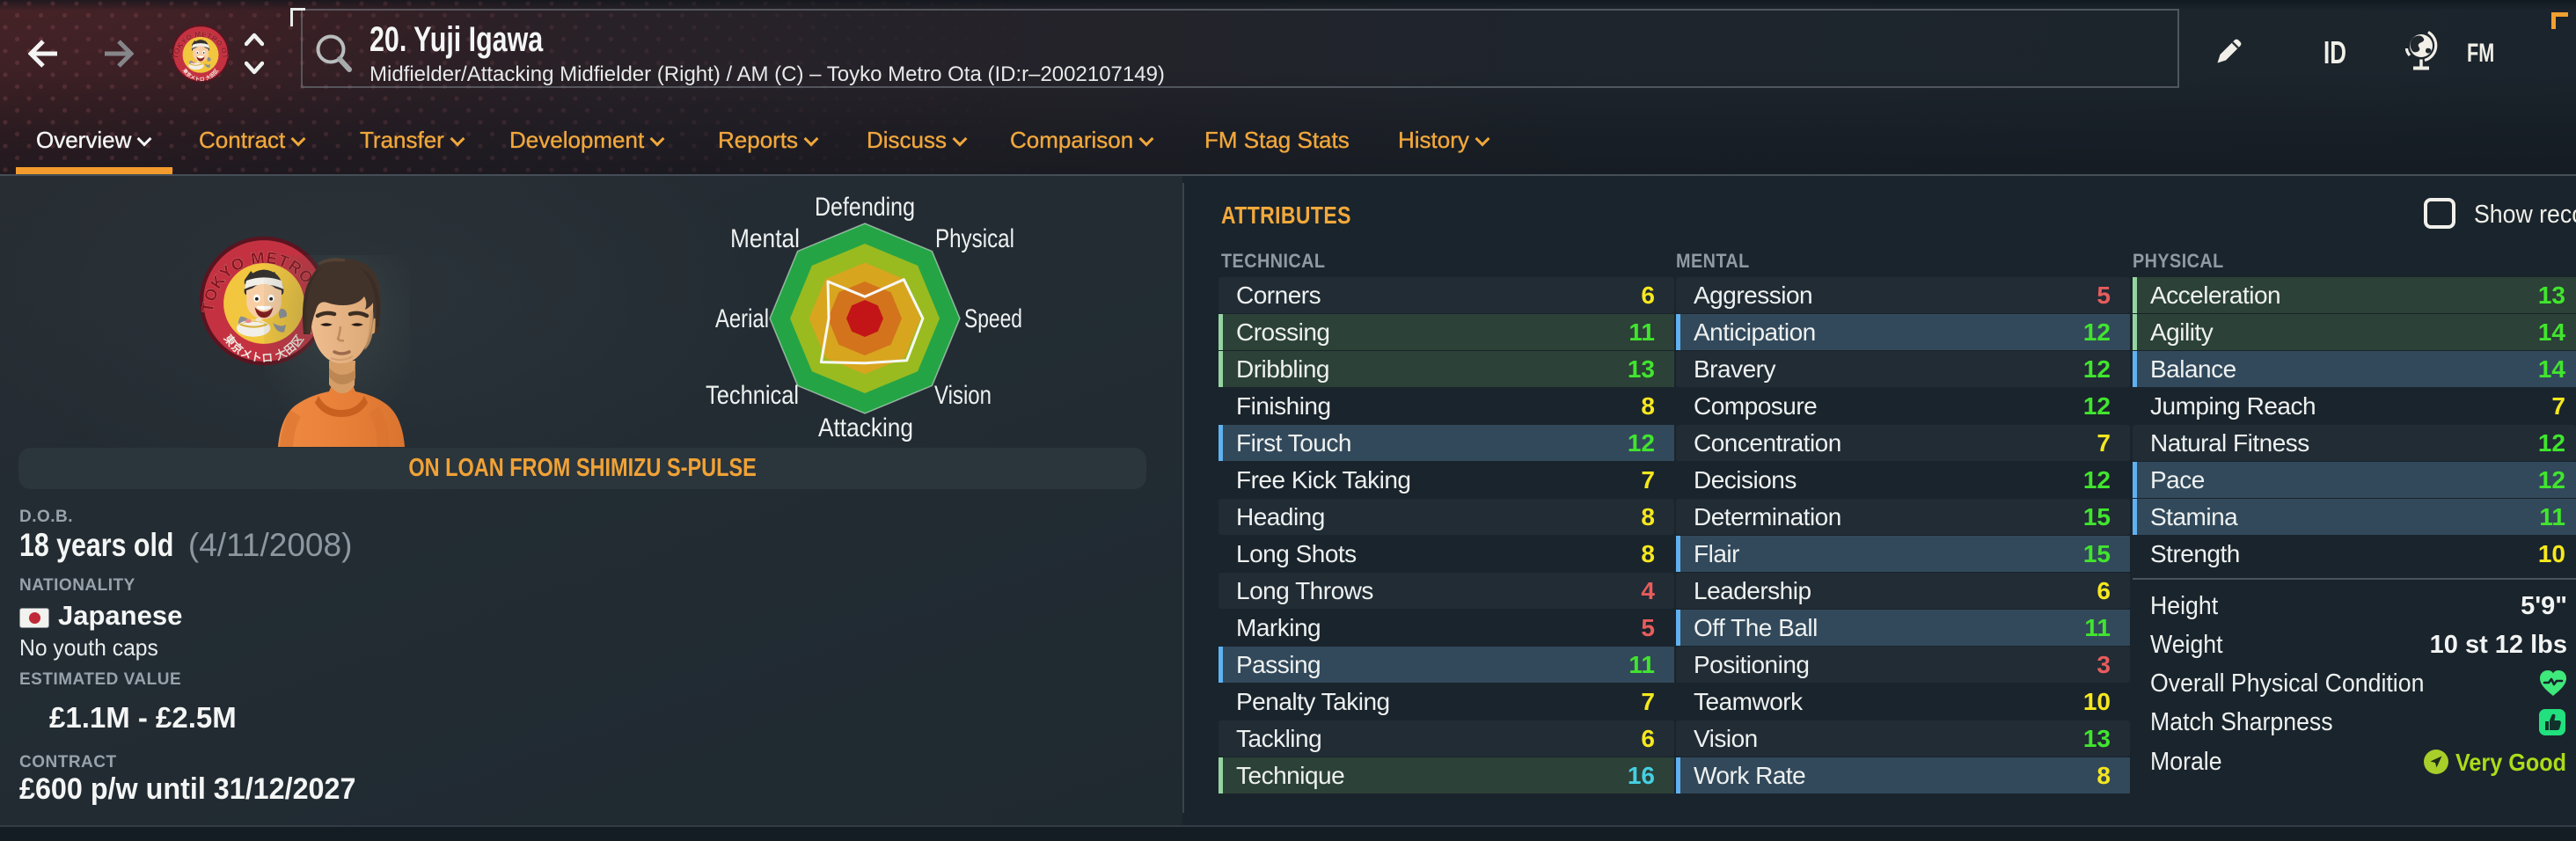 The image size is (2576, 841). Describe the element at coordinates (974, 238) in the screenshot. I see `svg-text: Physical` at that location.